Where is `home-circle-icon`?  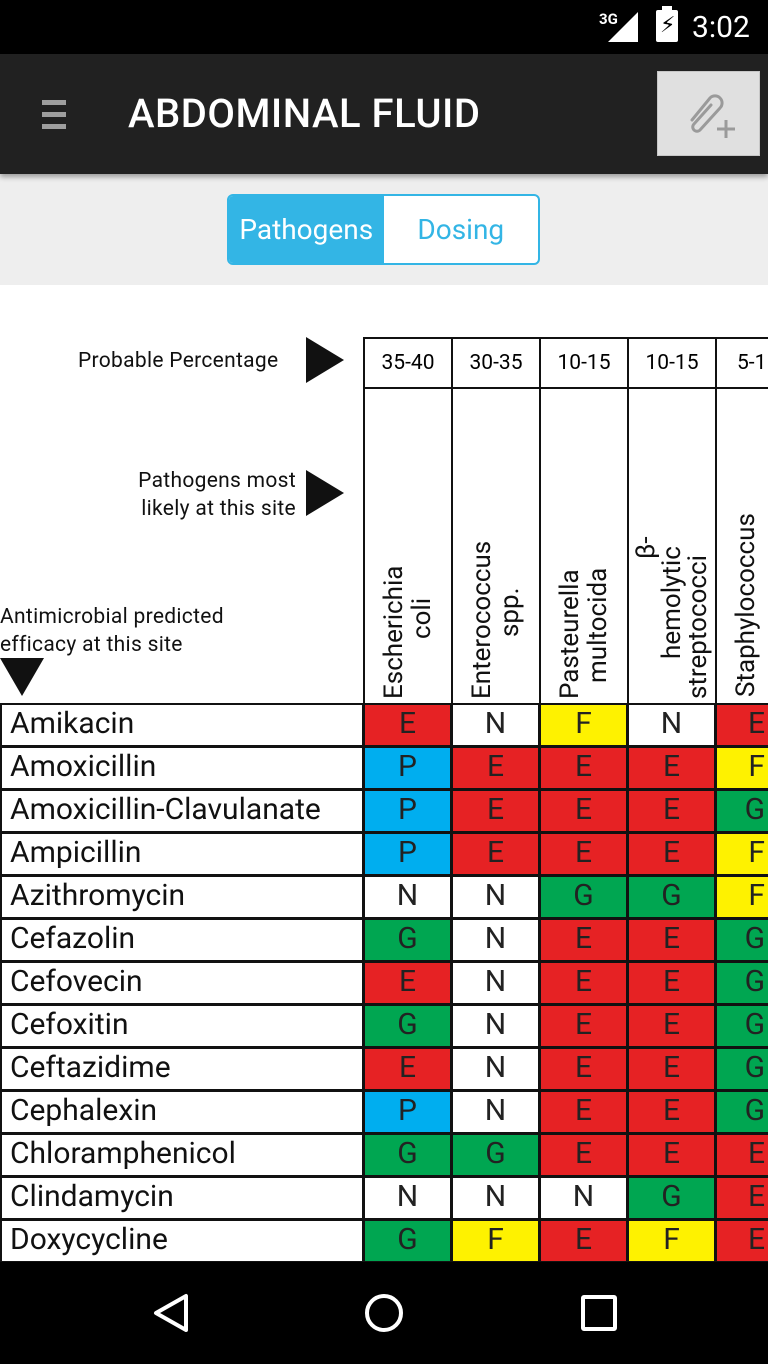 home-circle-icon is located at coordinates (384, 1313).